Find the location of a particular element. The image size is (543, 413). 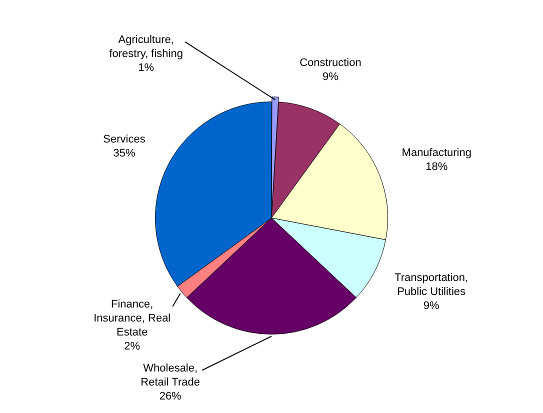

data-label: 35% is located at coordinates (124, 154).